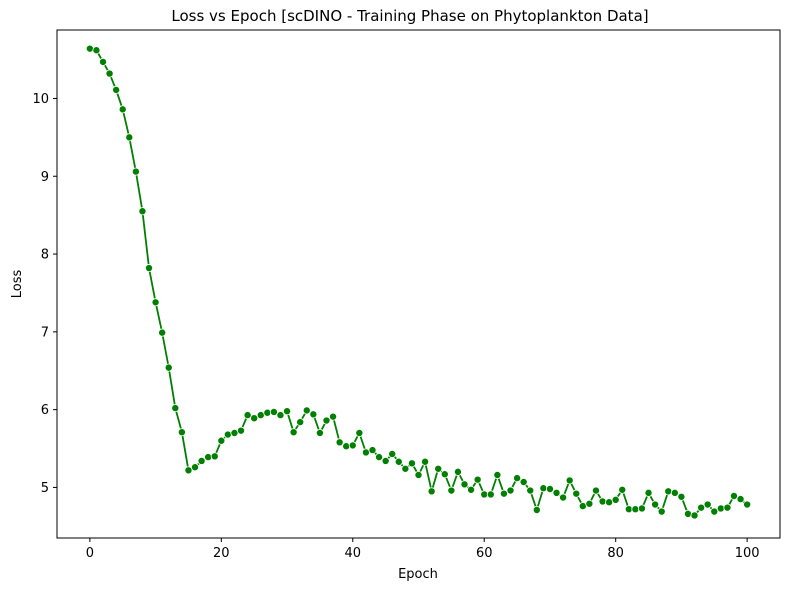 The image size is (790, 590). I want to click on y-tick-label: 9, so click(45, 177).